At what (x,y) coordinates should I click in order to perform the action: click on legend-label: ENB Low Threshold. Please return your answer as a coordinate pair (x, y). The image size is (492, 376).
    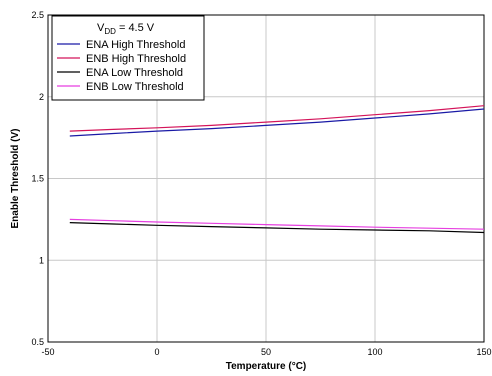
    Looking at the image, I should click on (135, 87).